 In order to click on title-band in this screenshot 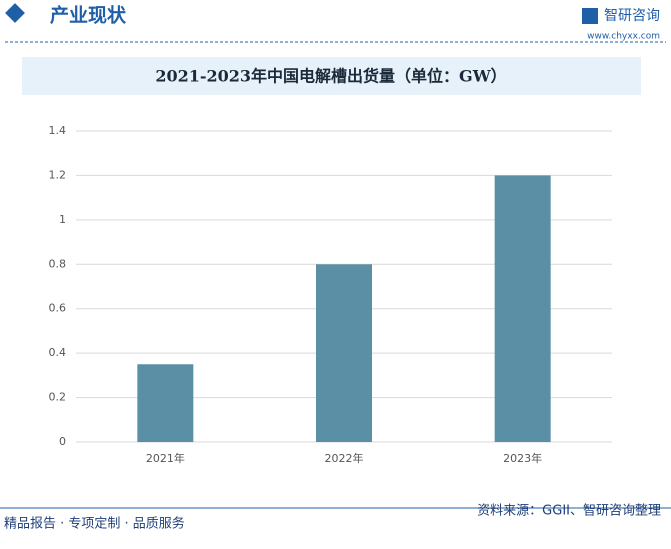, I will do `click(331, 76)`.